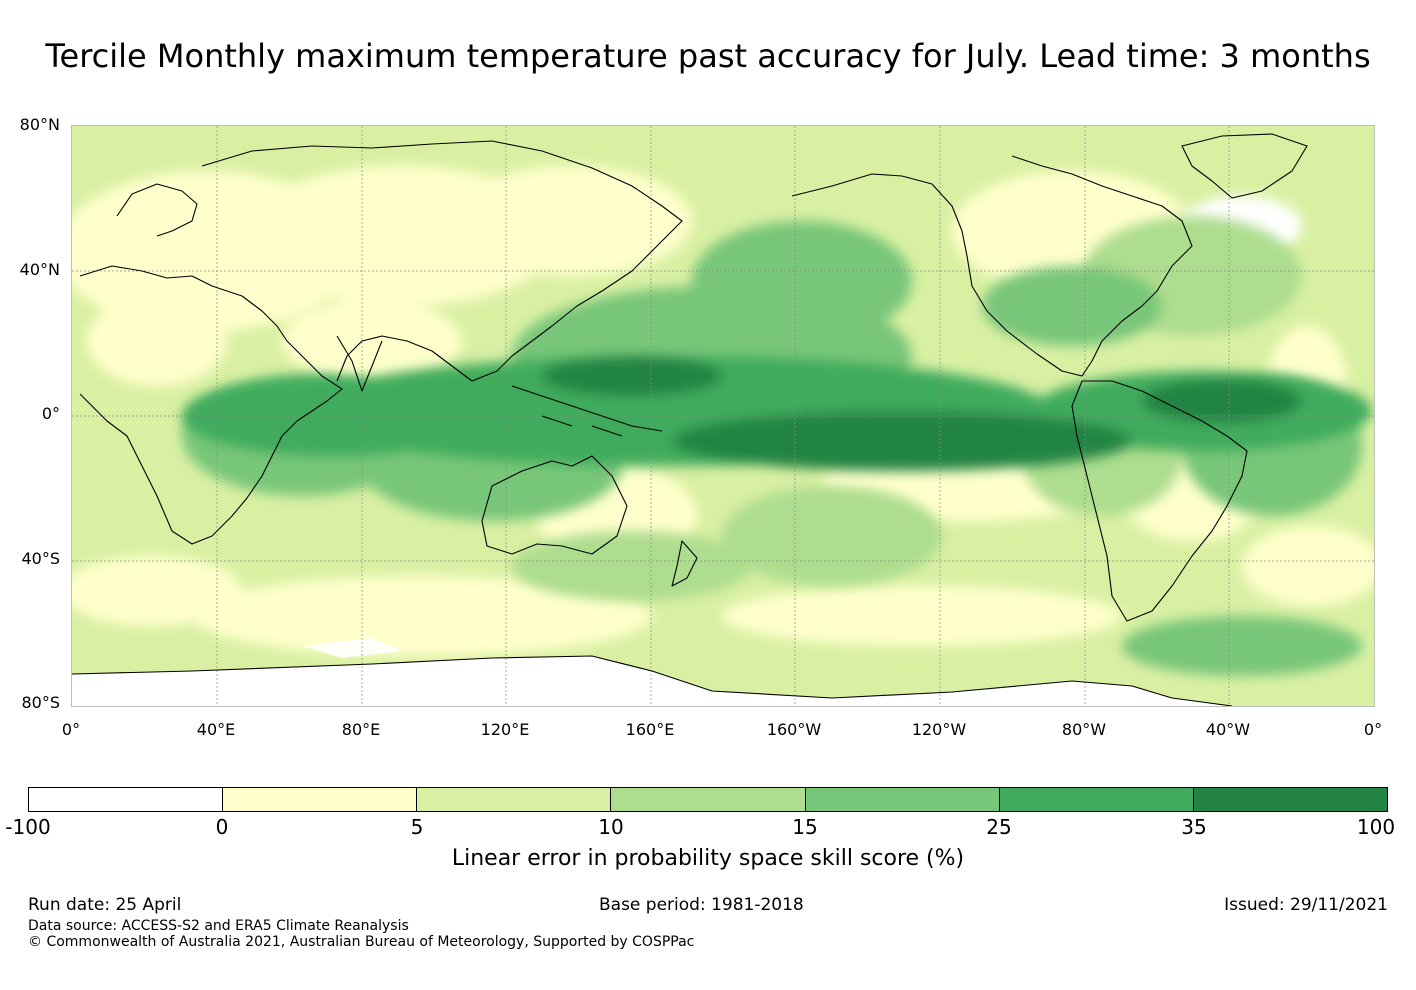  Describe the element at coordinates (1373, 729) in the screenshot. I see `lon-label-0-right: 0°` at that location.